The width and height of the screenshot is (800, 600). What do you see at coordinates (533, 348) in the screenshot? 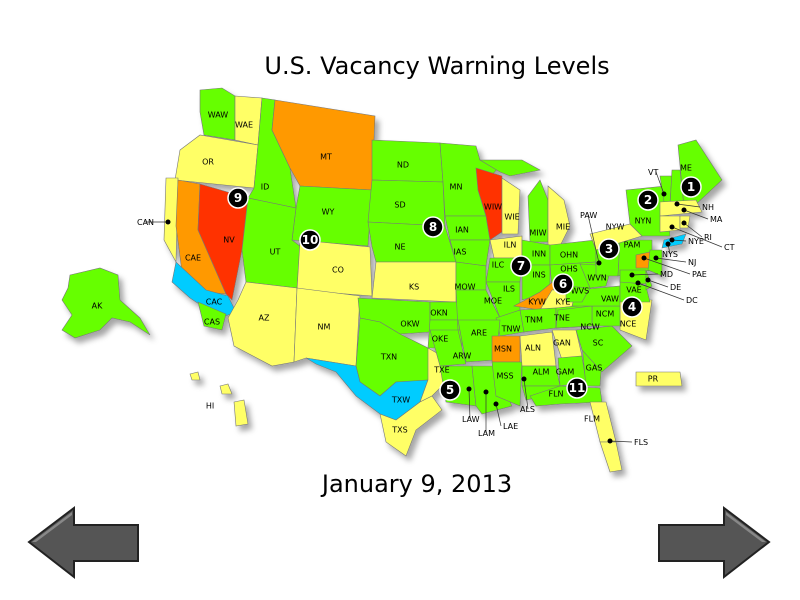
I see `region-label: ALN` at bounding box center [533, 348].